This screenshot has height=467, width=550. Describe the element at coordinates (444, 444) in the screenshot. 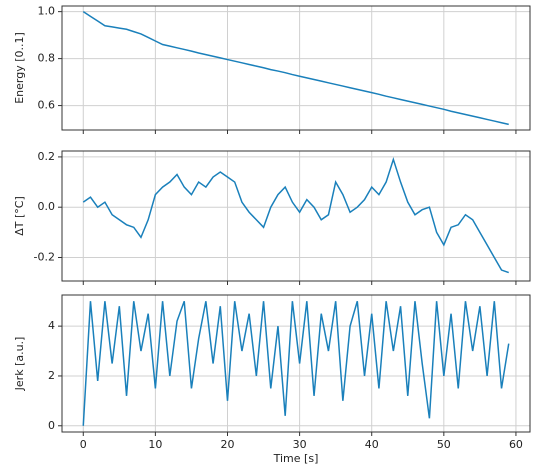

I see `x-tick-label: 50` at that location.